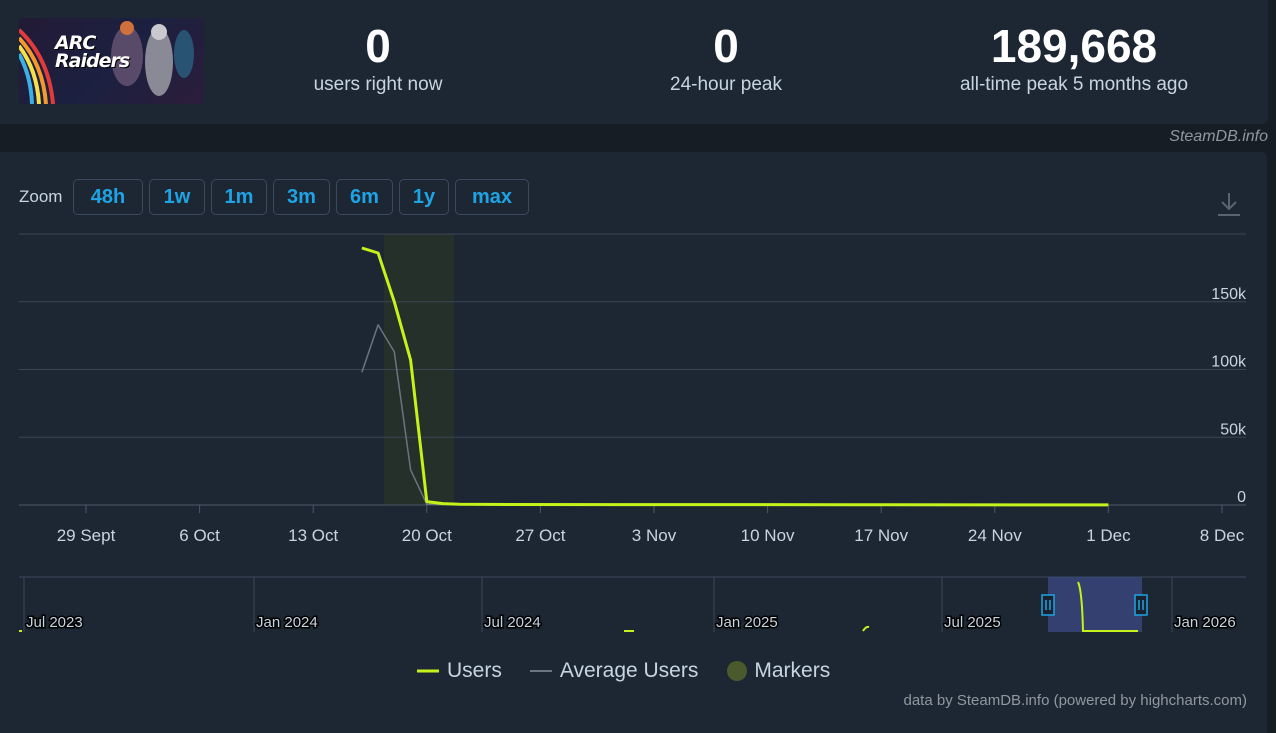 Image resolution: width=1276 pixels, height=733 pixels. I want to click on x-tick-label: 17 Nov, so click(881, 535).